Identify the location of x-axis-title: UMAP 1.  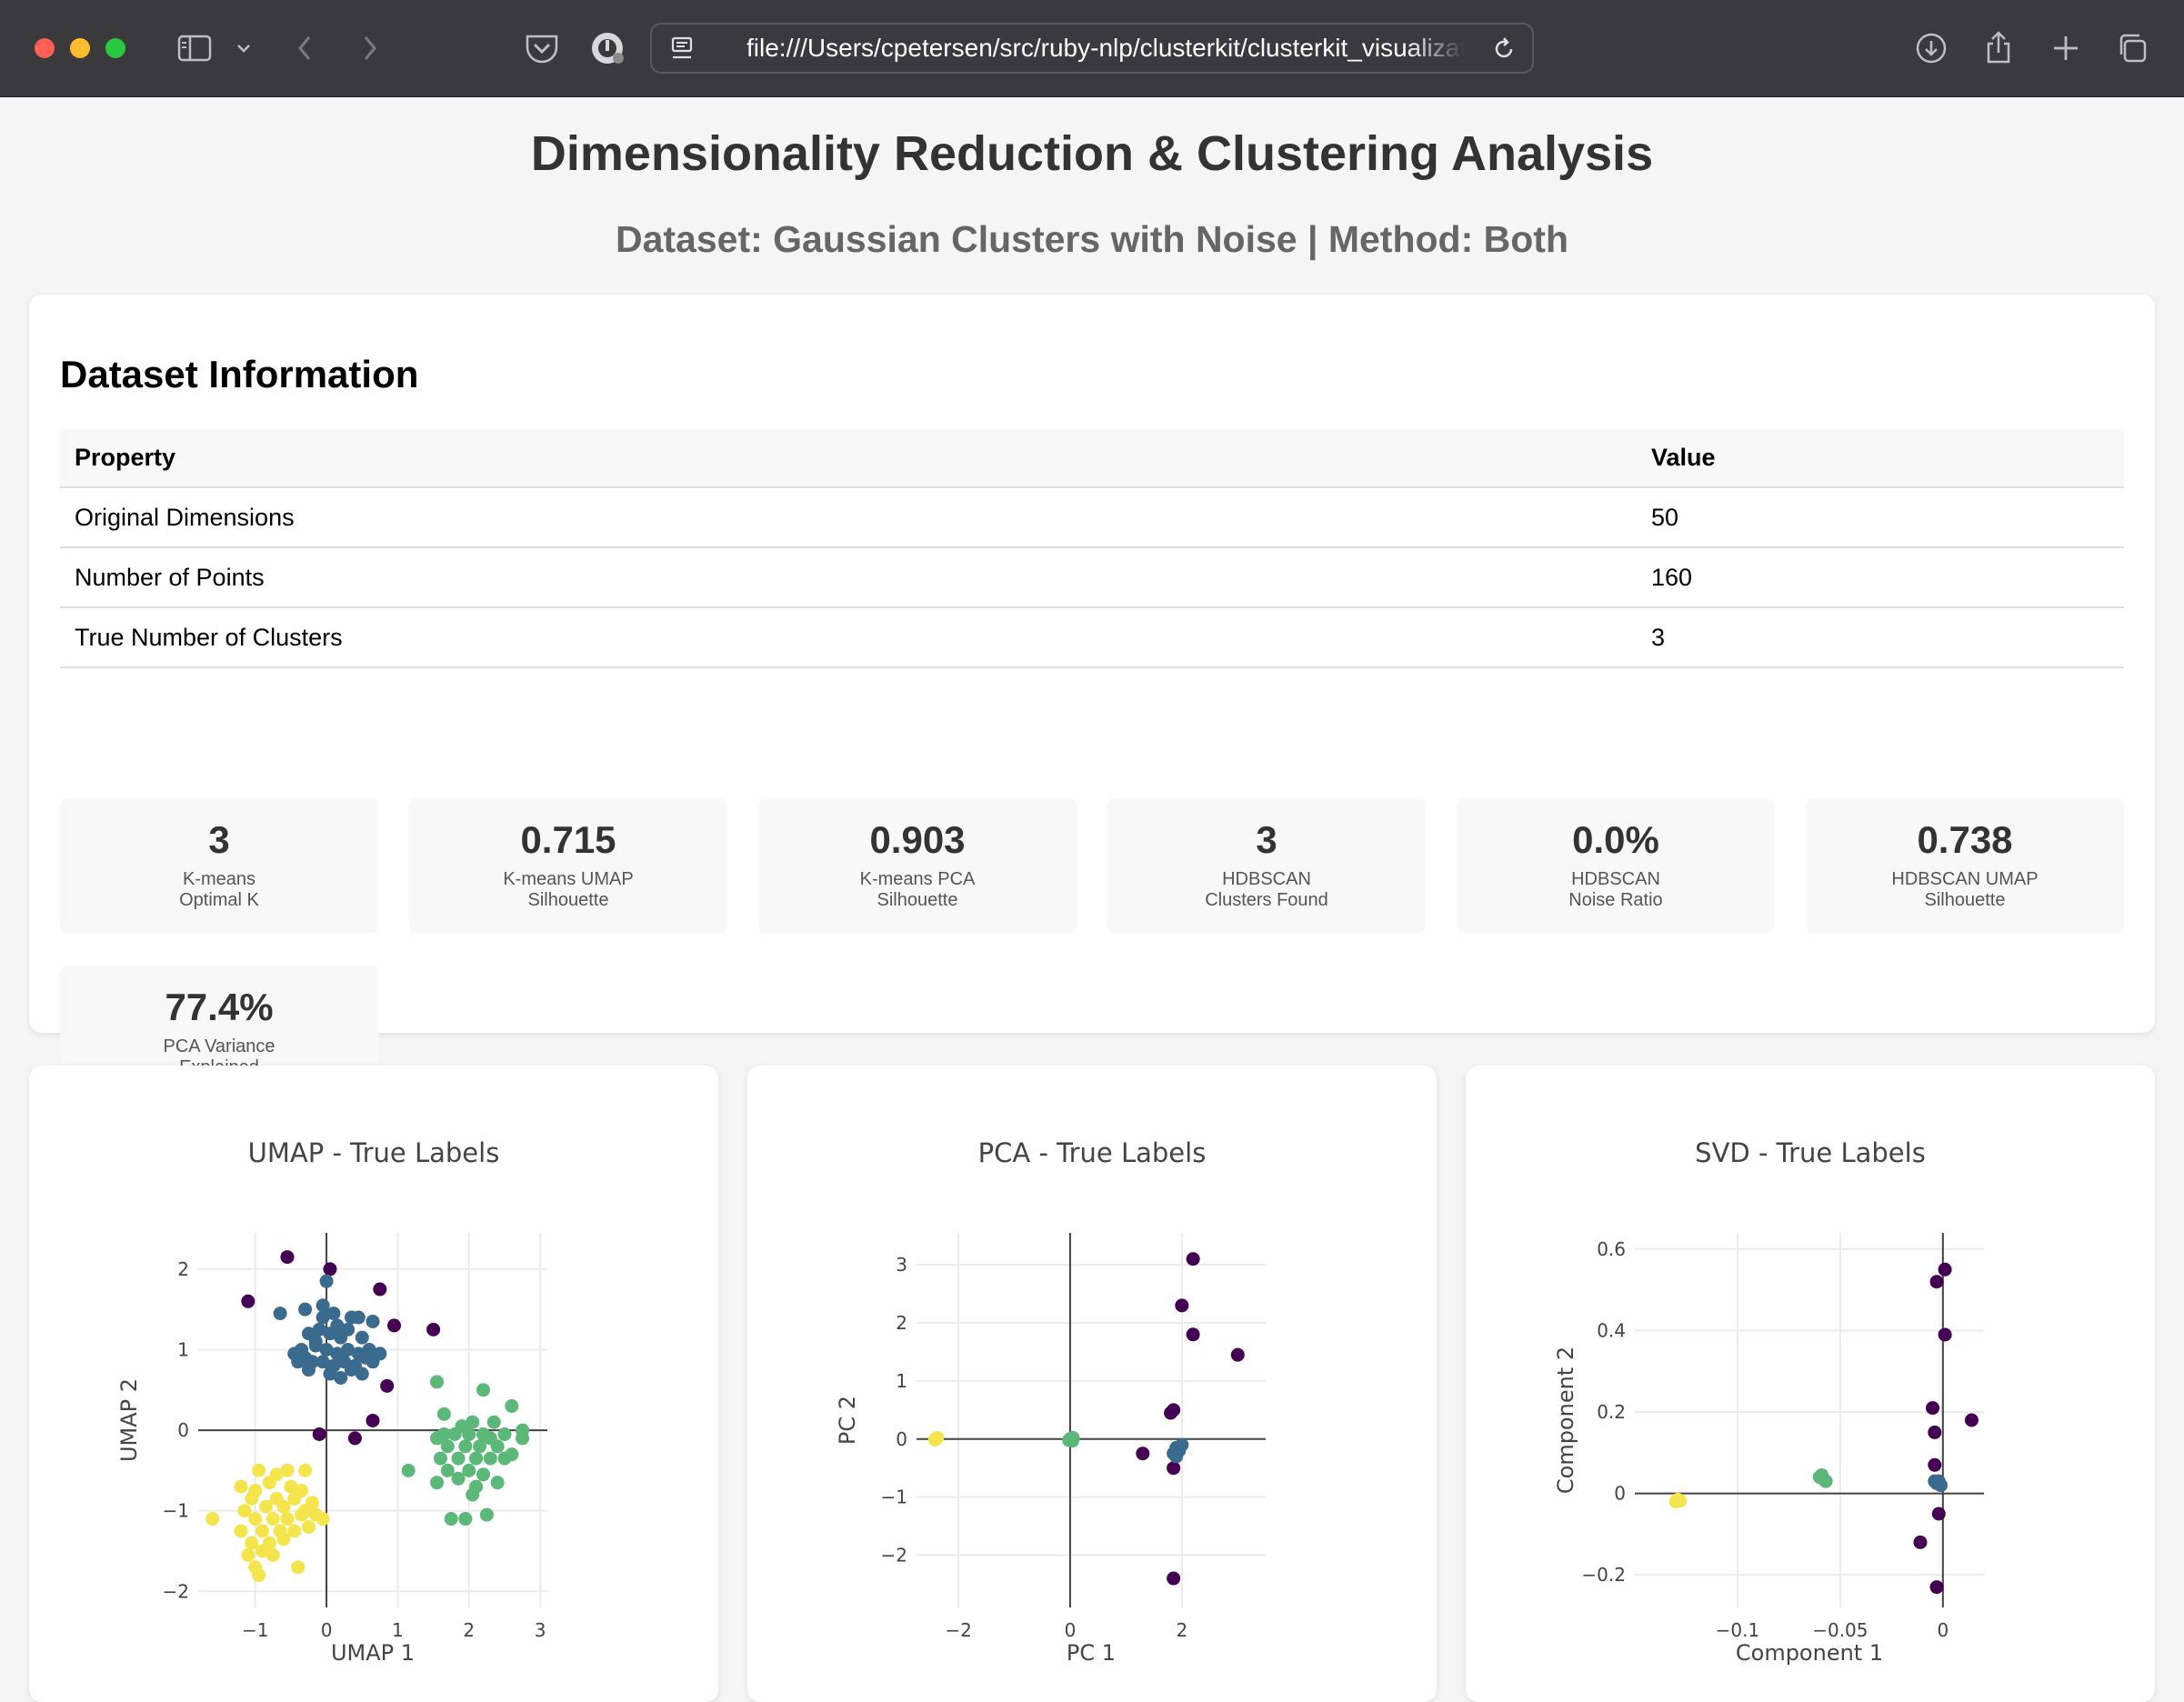
(373, 1653).